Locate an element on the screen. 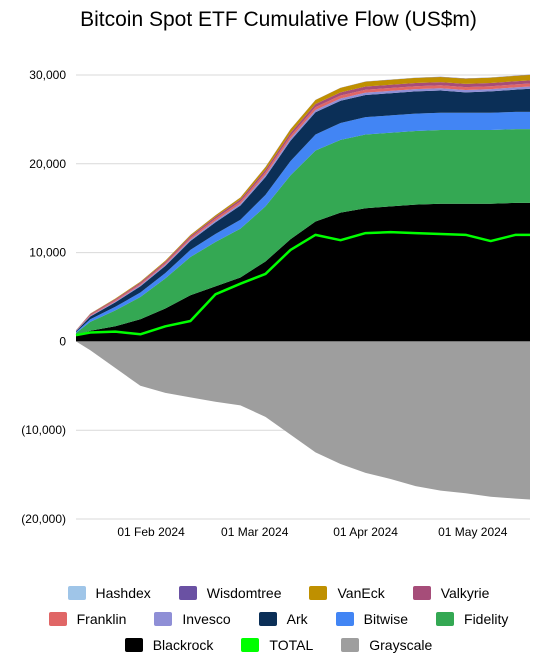 The image size is (557, 670). chart-title: Bitcoin Spot ETF Cumulative Flow (US$m) is located at coordinates (278, 19).